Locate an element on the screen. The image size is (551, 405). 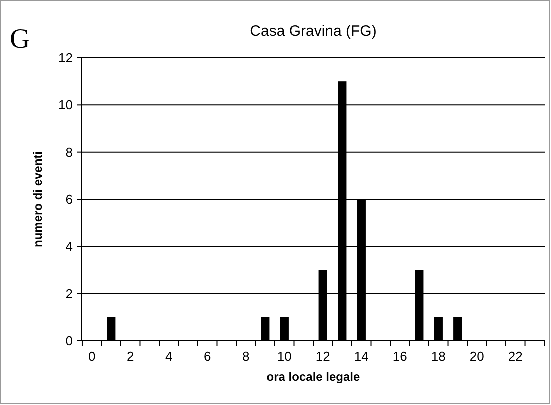
y-tick-label: 2 is located at coordinates (69, 294).